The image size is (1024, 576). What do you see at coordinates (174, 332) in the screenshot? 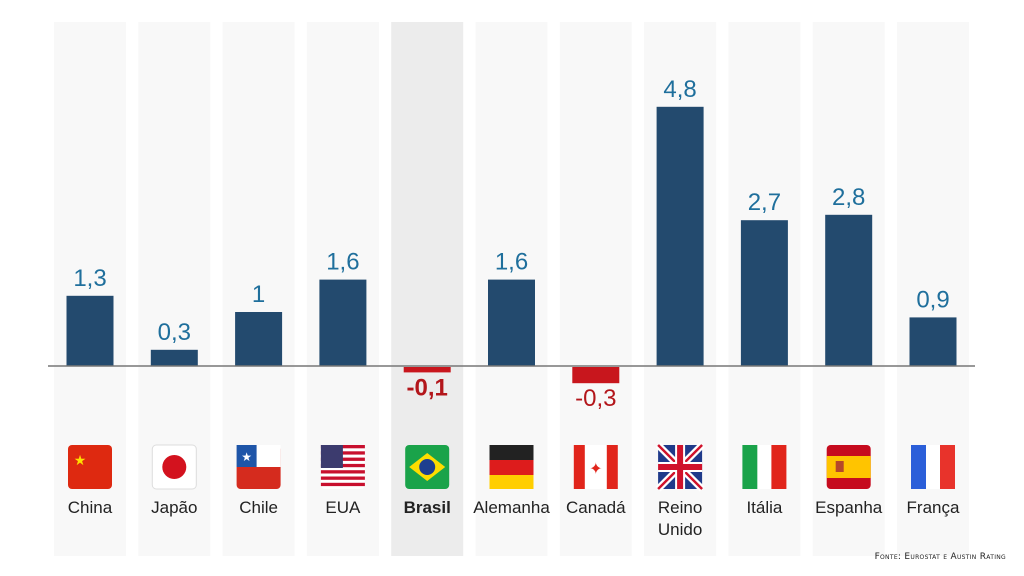
I see `data-label: 0,3` at bounding box center [174, 332].